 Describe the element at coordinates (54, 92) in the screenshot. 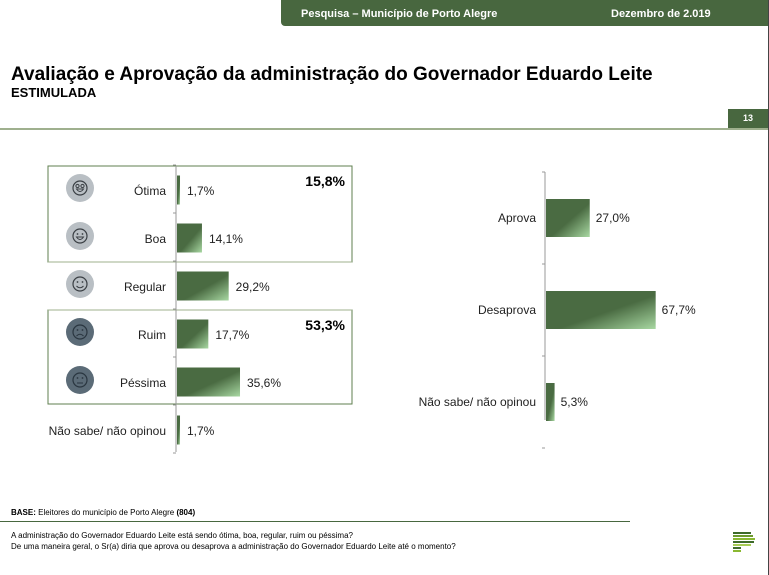

I see `page-subtitle: ESTIMULADA` at that location.